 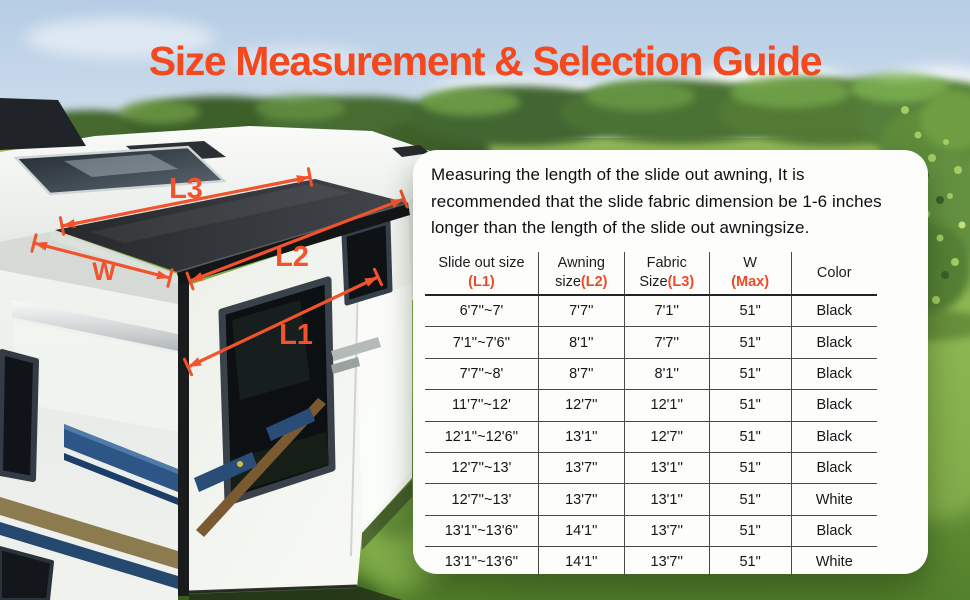 I want to click on dimension-label-l3: L3, so click(x=186, y=189).